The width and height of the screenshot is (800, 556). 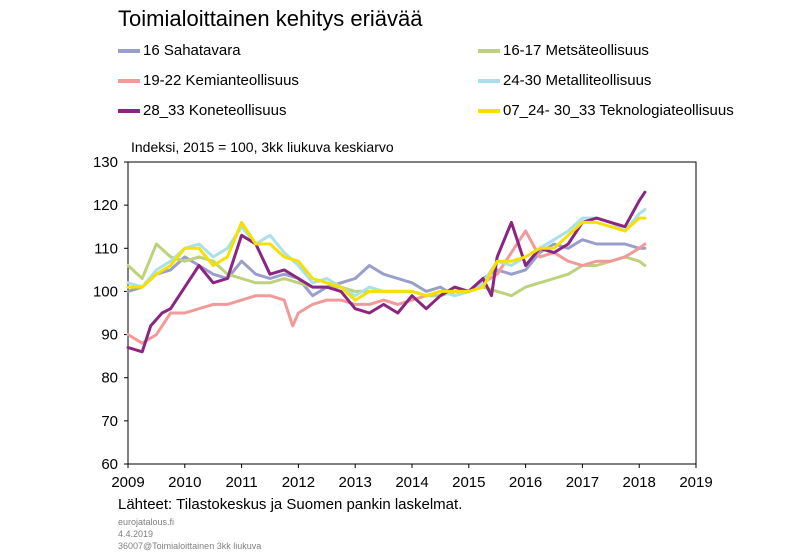 I want to click on legend-item-koneteollisuus: 28_33 Koneteollisuus, so click(x=202, y=110).